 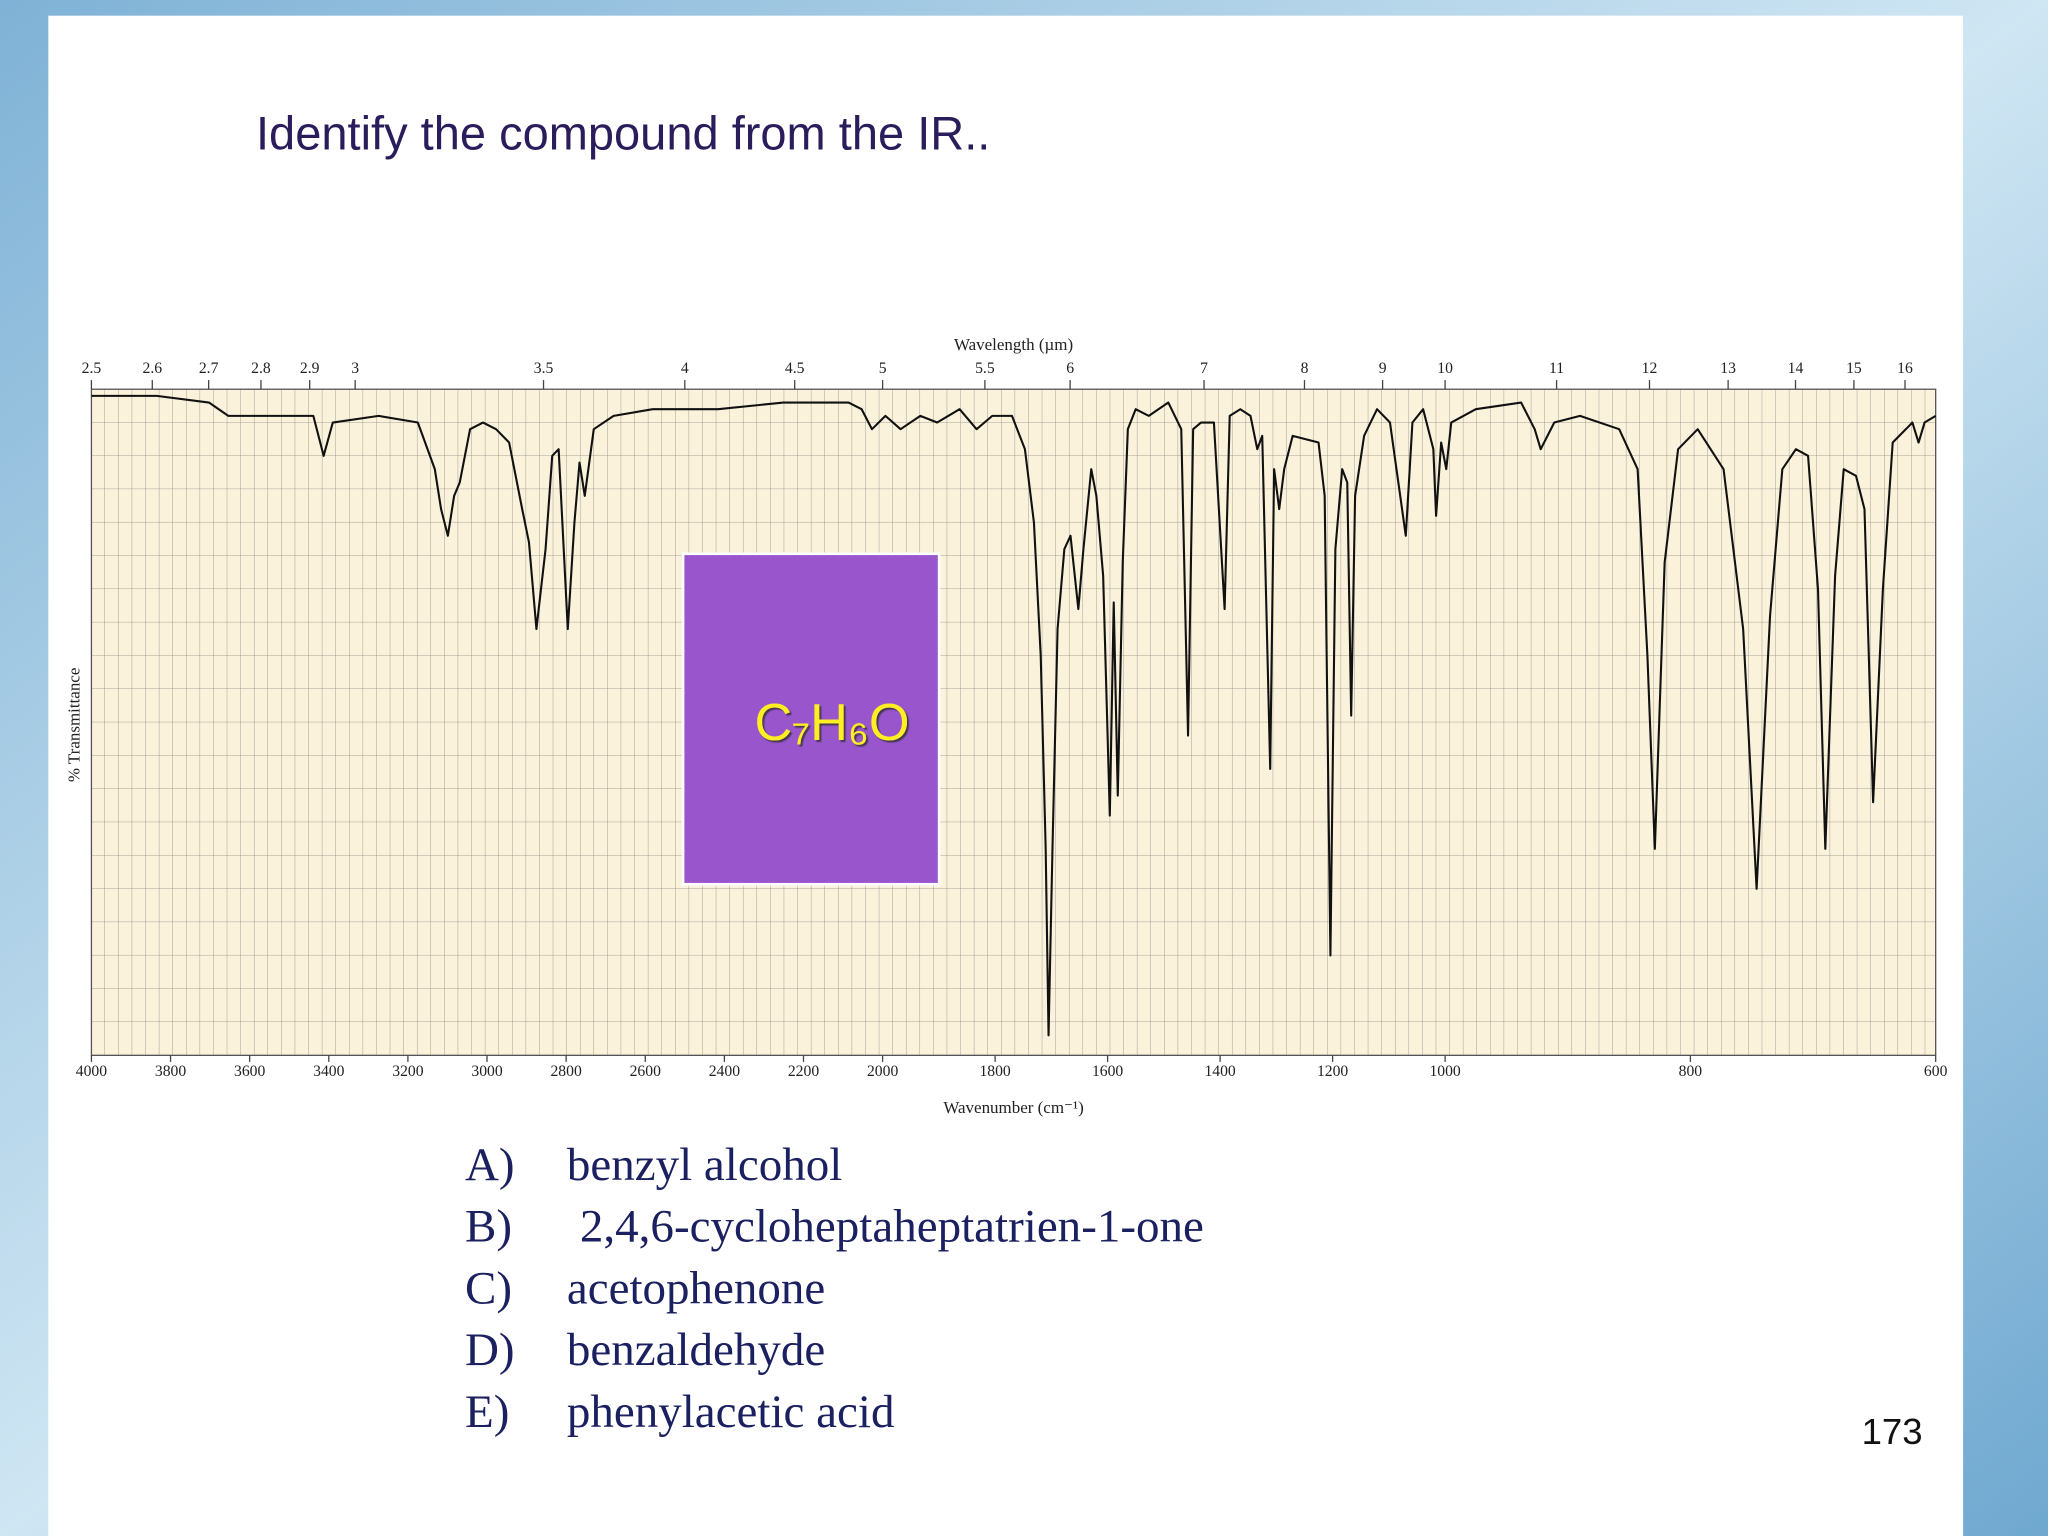 What do you see at coordinates (1556, 368) in the screenshot?
I see `x2-tick-label: 11` at bounding box center [1556, 368].